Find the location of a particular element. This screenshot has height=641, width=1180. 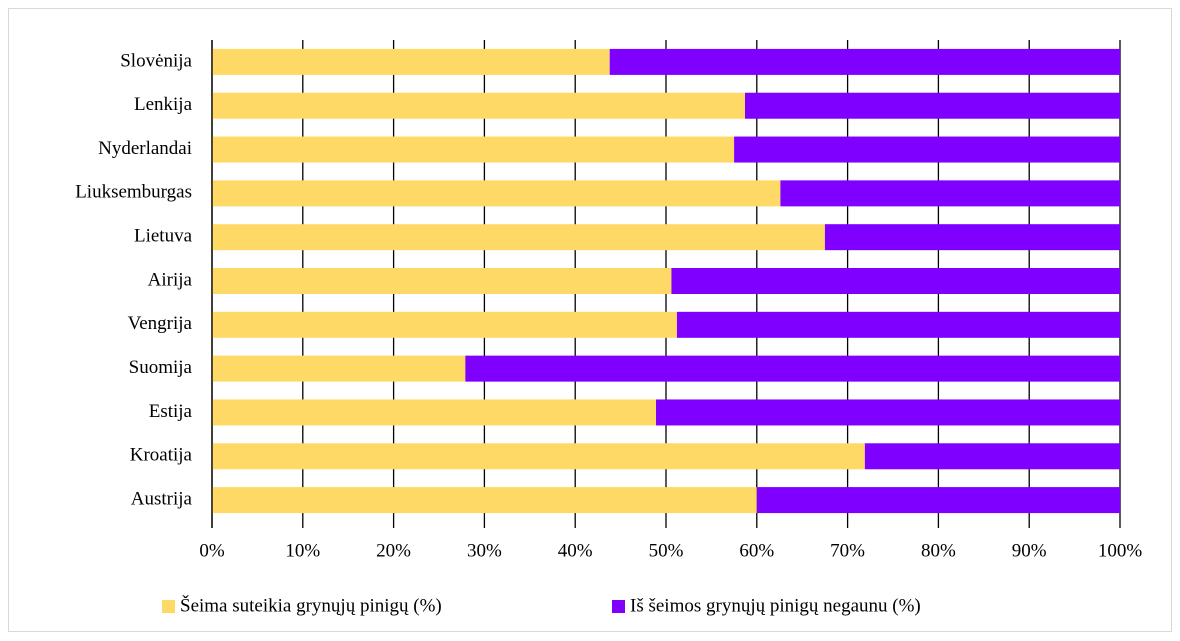

x-tick-label: 10% is located at coordinates (302, 550).